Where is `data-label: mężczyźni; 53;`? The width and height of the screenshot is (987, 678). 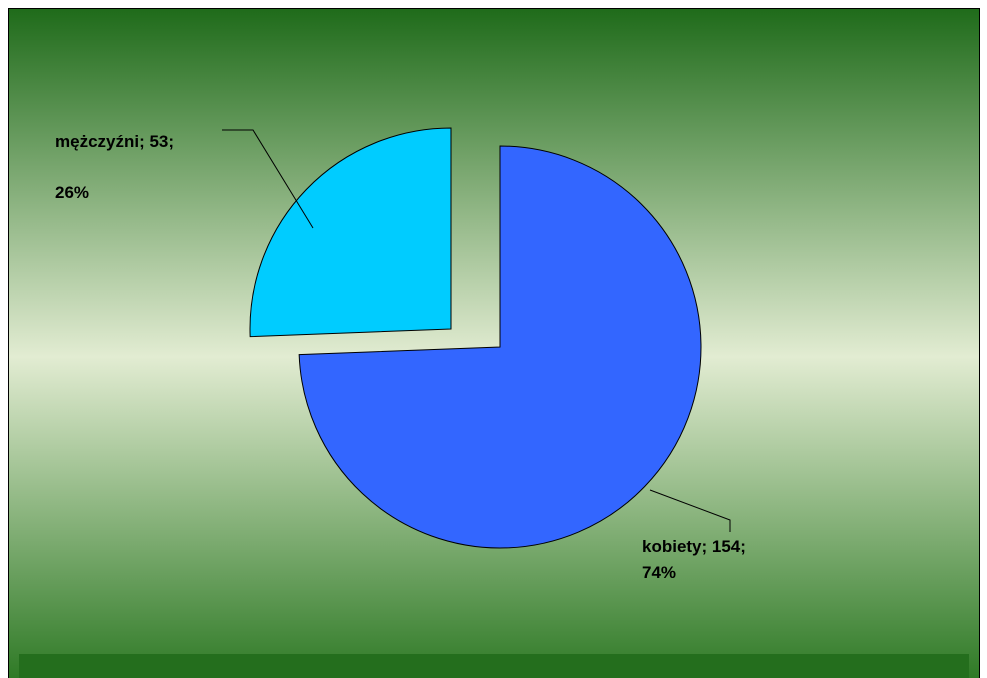
data-label: mężczyźni; 53; is located at coordinates (114, 141).